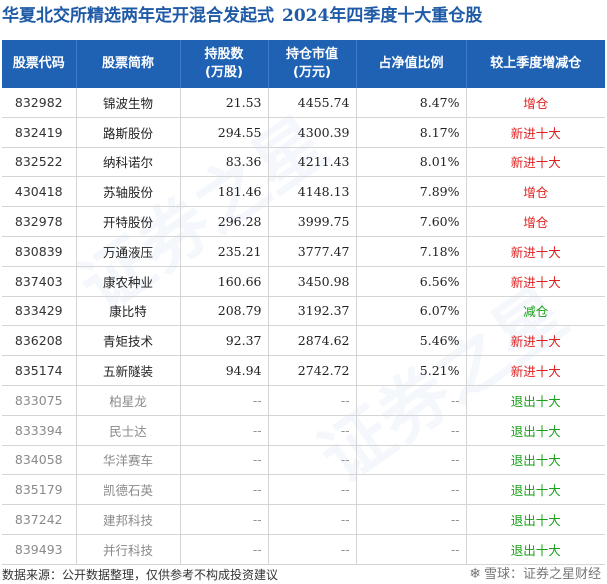 The width and height of the screenshot is (607, 584). What do you see at coordinates (128, 370) in the screenshot?
I see `stock-name: 五新隧装` at bounding box center [128, 370].